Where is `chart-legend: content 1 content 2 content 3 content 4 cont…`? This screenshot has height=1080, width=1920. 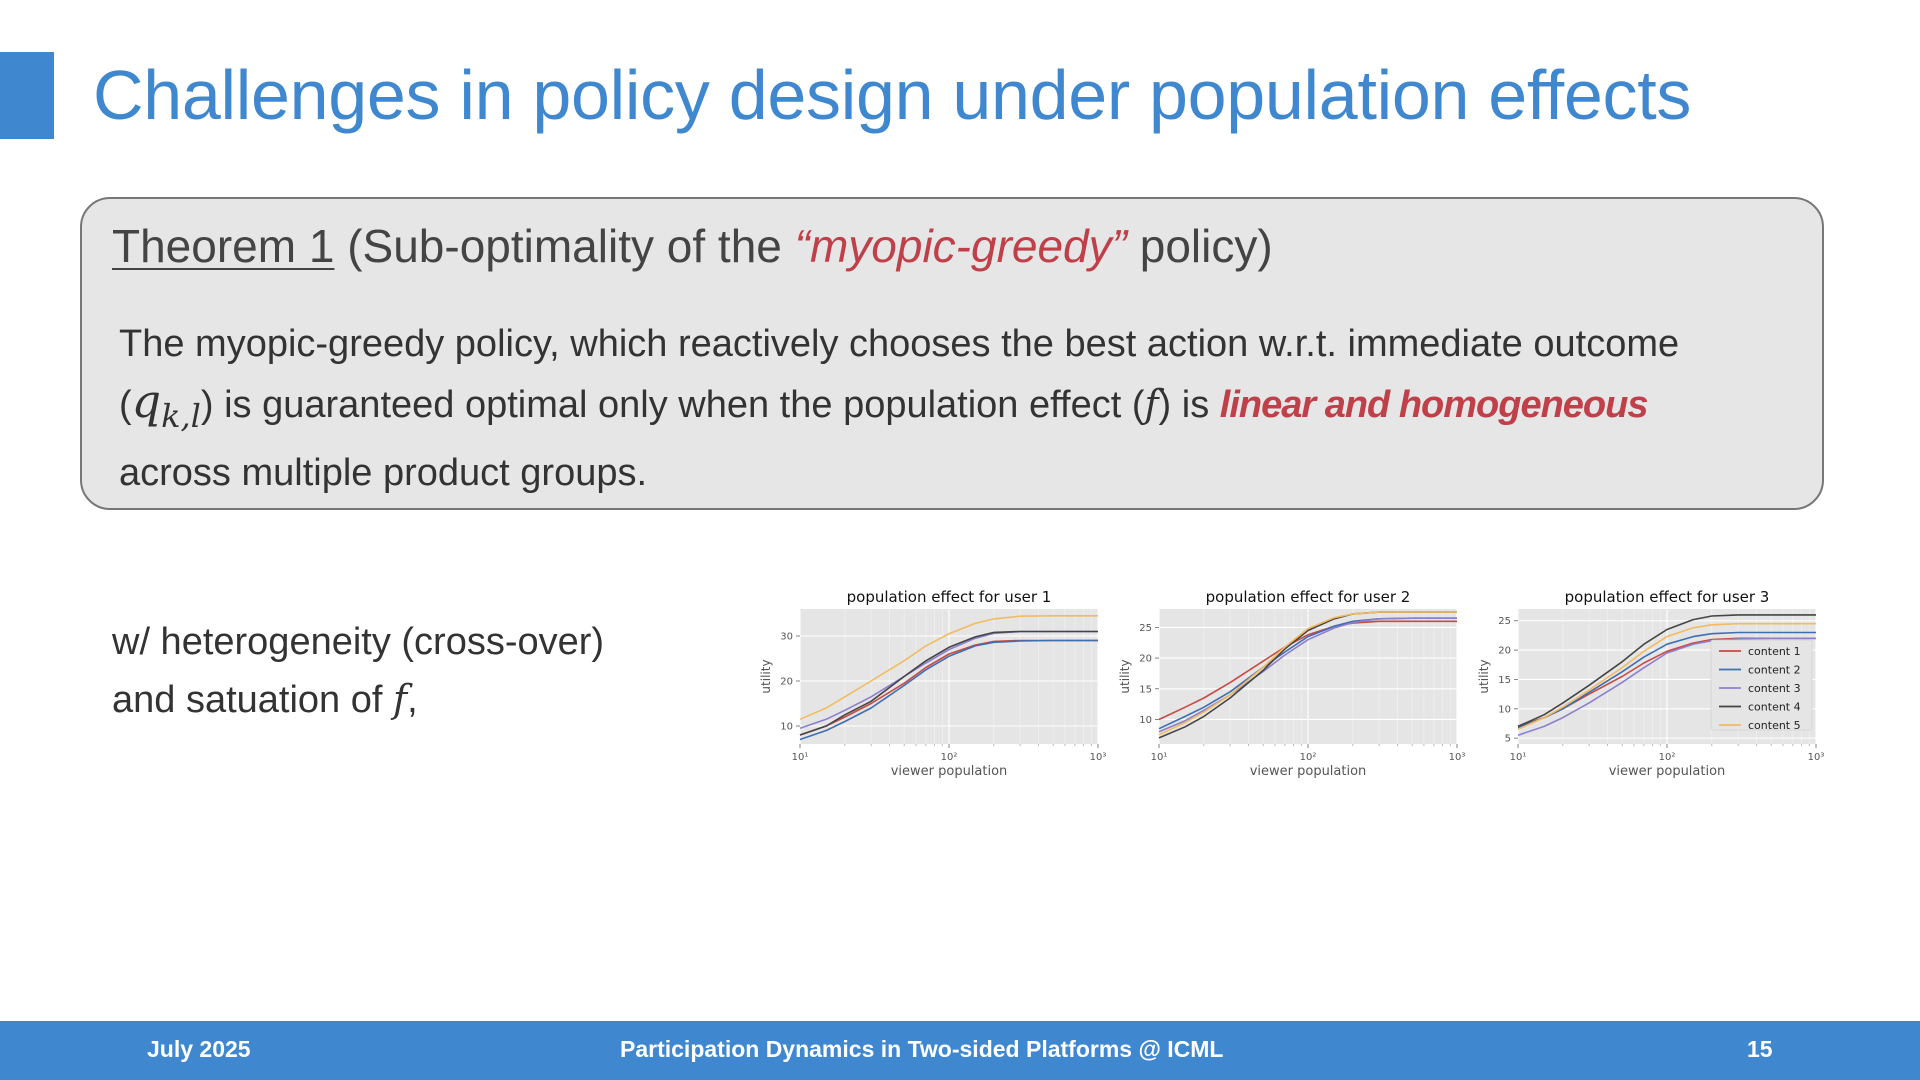
chart-legend: content 1 content 2 content 3 content 4 cont… is located at coordinates (1761, 685).